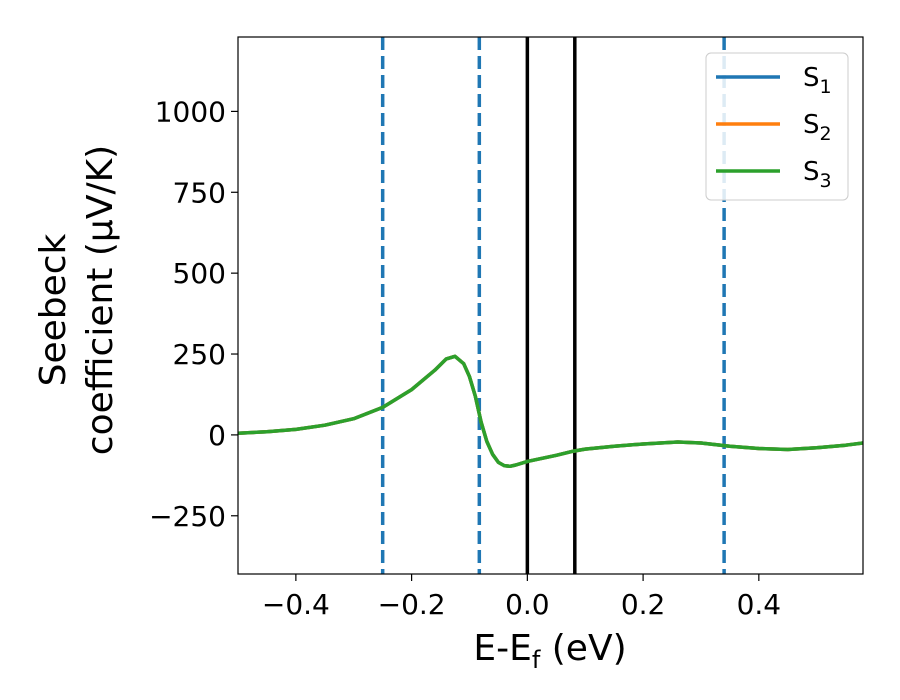 This screenshot has width=900, height=700. What do you see at coordinates (412, 604) in the screenshot?
I see `x-tick-label: −0.2` at bounding box center [412, 604].